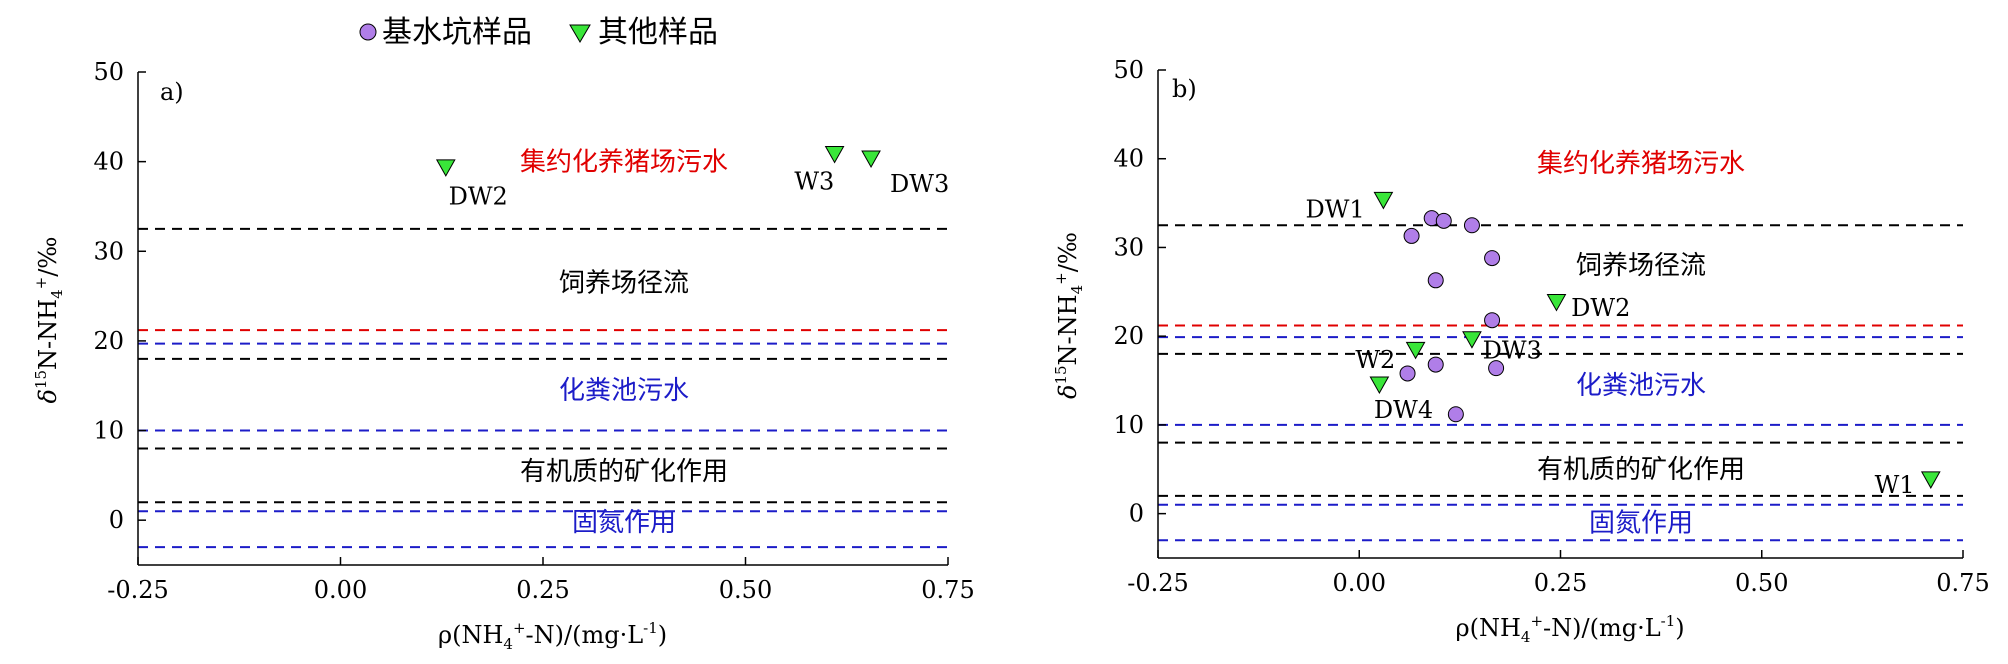  I want to click on panel-label-a: a), so click(172, 92).